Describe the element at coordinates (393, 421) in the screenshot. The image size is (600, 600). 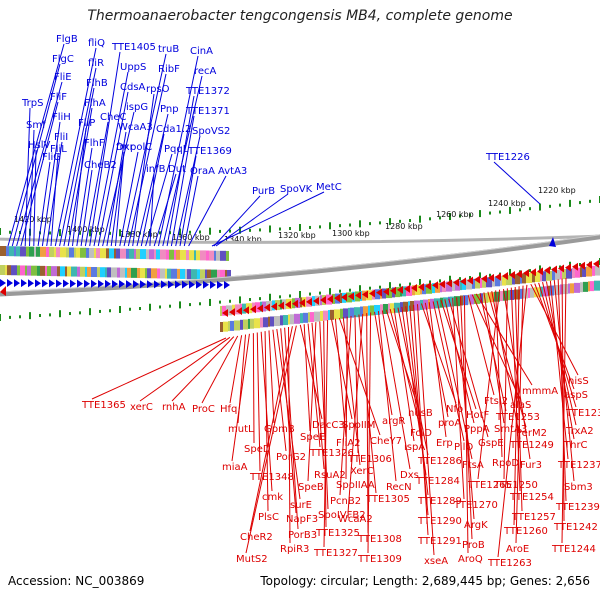
I see `reverse-gene-label: argR` at that location.